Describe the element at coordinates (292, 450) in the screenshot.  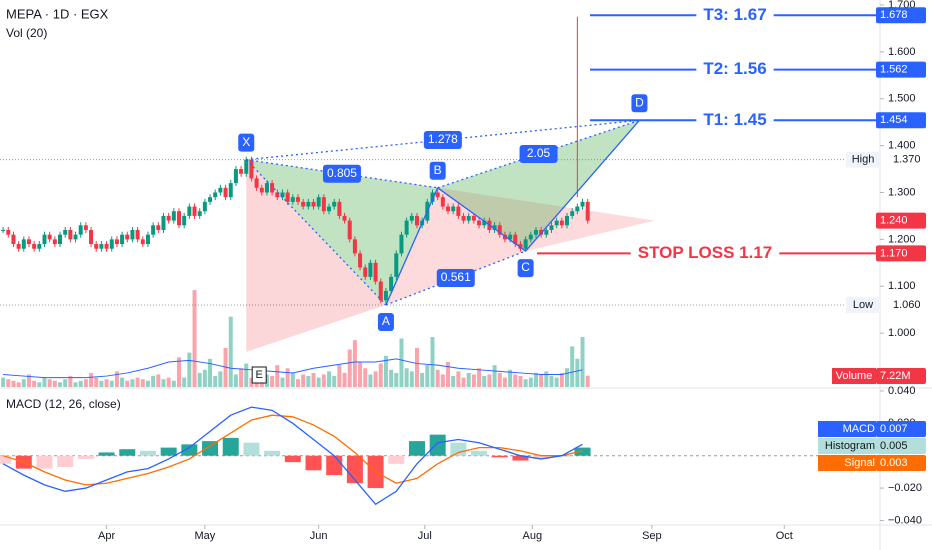
I see `macd-signal-line` at that location.